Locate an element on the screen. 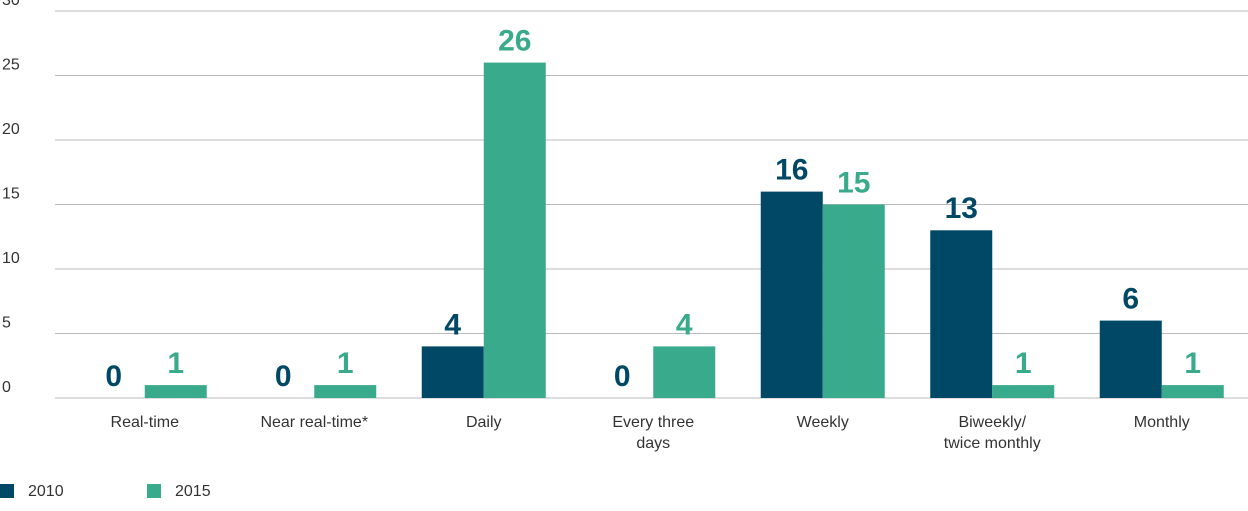 Image resolution: width=1248 pixels, height=511 pixels. x-tick-label: Weekly is located at coordinates (822, 422).